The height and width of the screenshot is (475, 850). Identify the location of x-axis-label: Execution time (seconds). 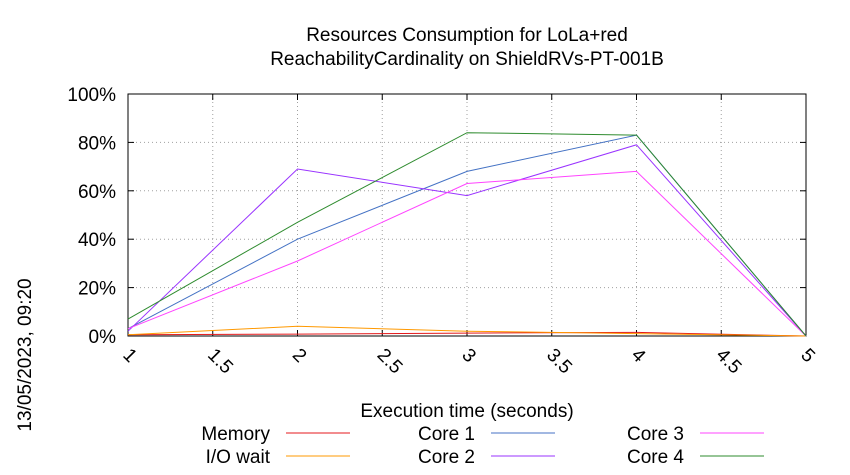
(466, 411).